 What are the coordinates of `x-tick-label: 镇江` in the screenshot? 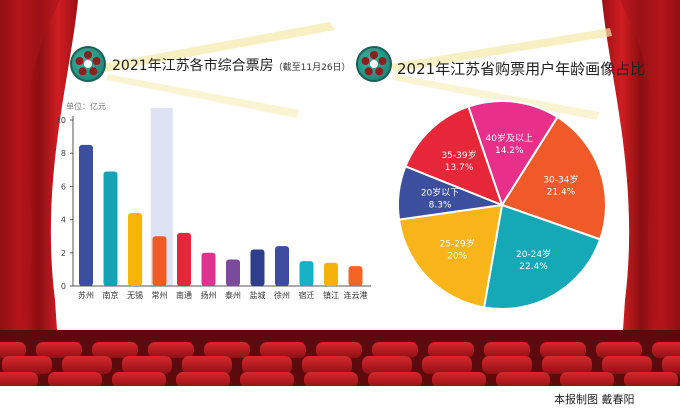 It's located at (331, 295).